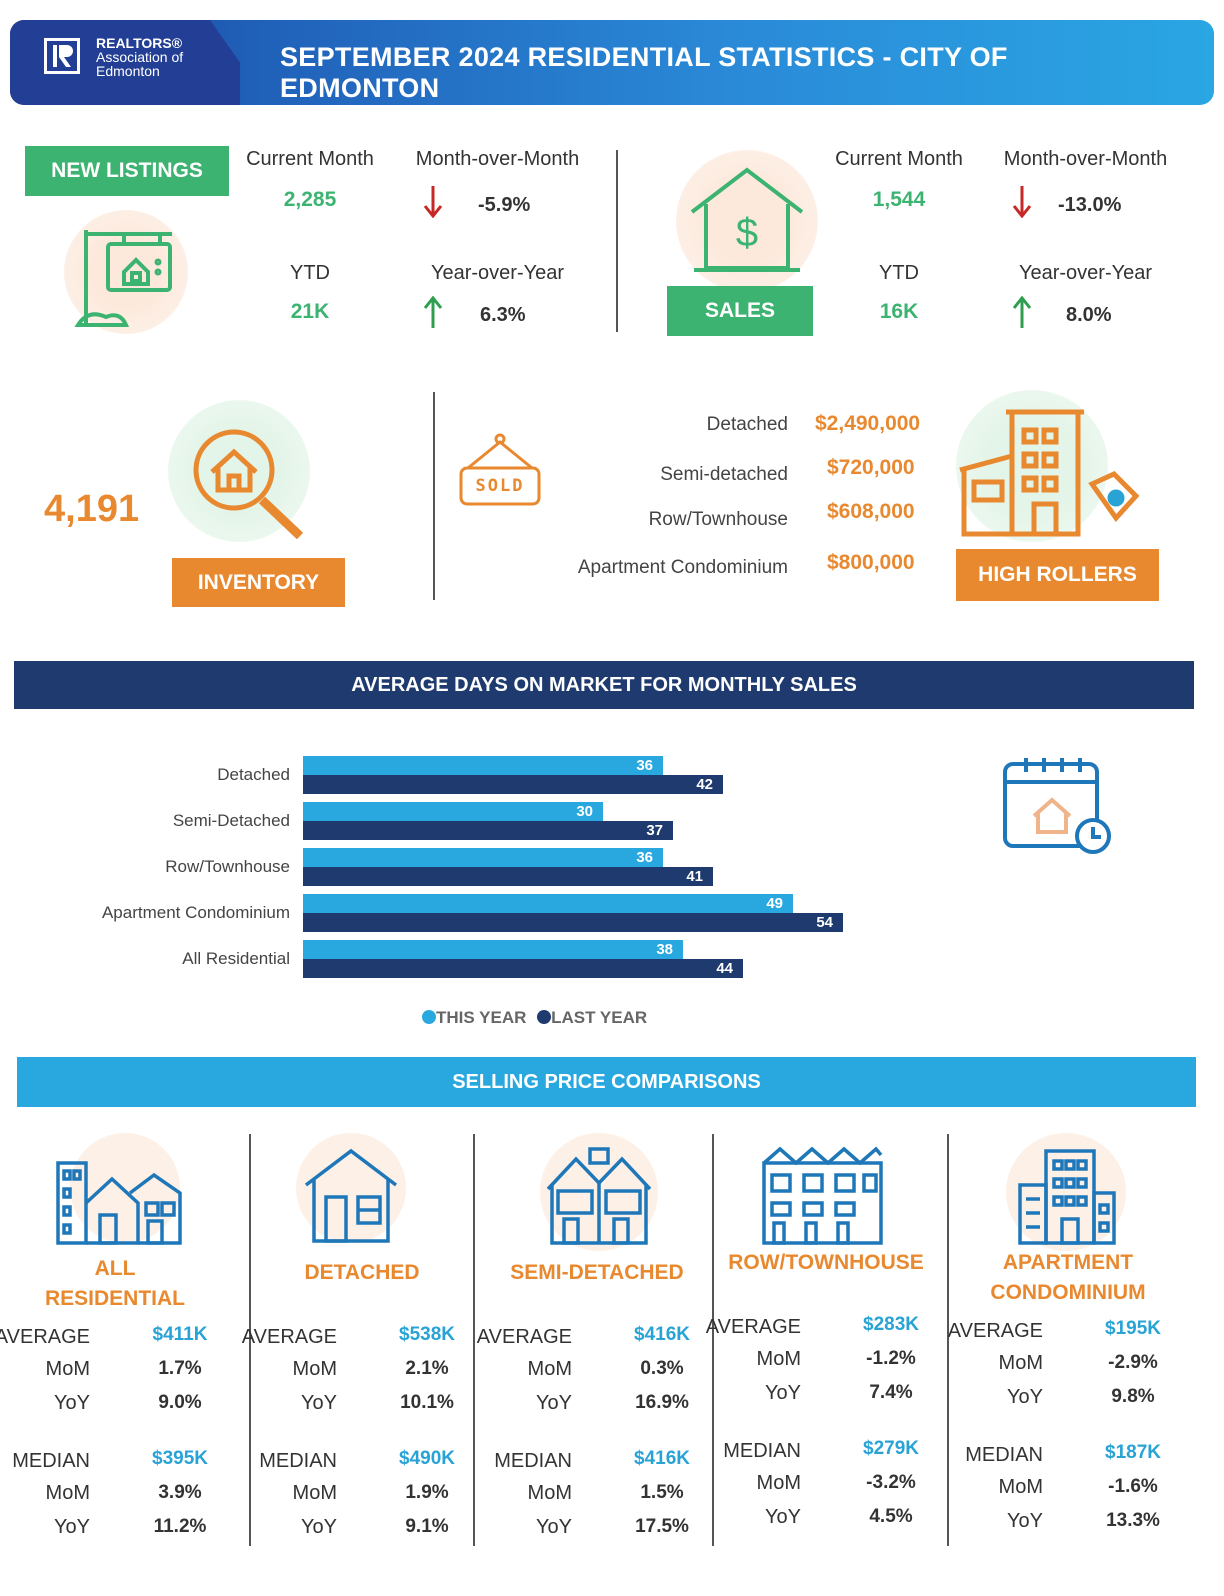  I want to click on average-mom-value: 2.1%, so click(427, 1368).